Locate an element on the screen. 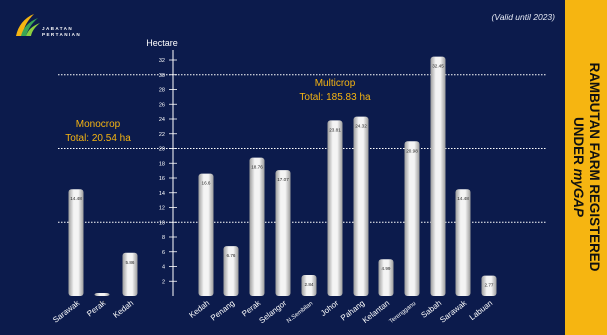 Image resolution: width=607 pixels, height=335 pixels. y-tick-label-4: 4 is located at coordinates (163, 268).